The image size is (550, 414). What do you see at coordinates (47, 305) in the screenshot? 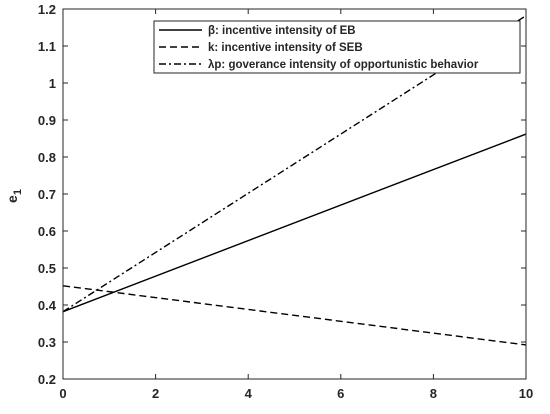
I see `y-tick-label-2: 0.4` at bounding box center [47, 305].